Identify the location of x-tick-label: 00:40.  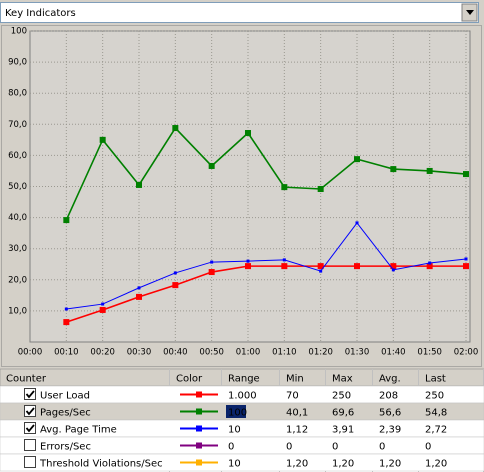
(175, 353).